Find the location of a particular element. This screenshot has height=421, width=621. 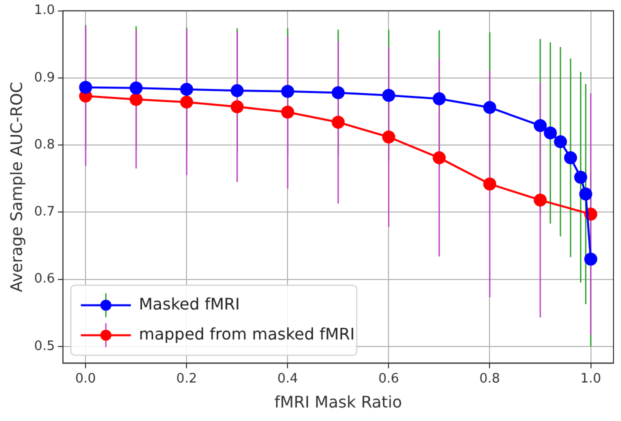

x-tick-label: 0.0 is located at coordinates (85, 378).